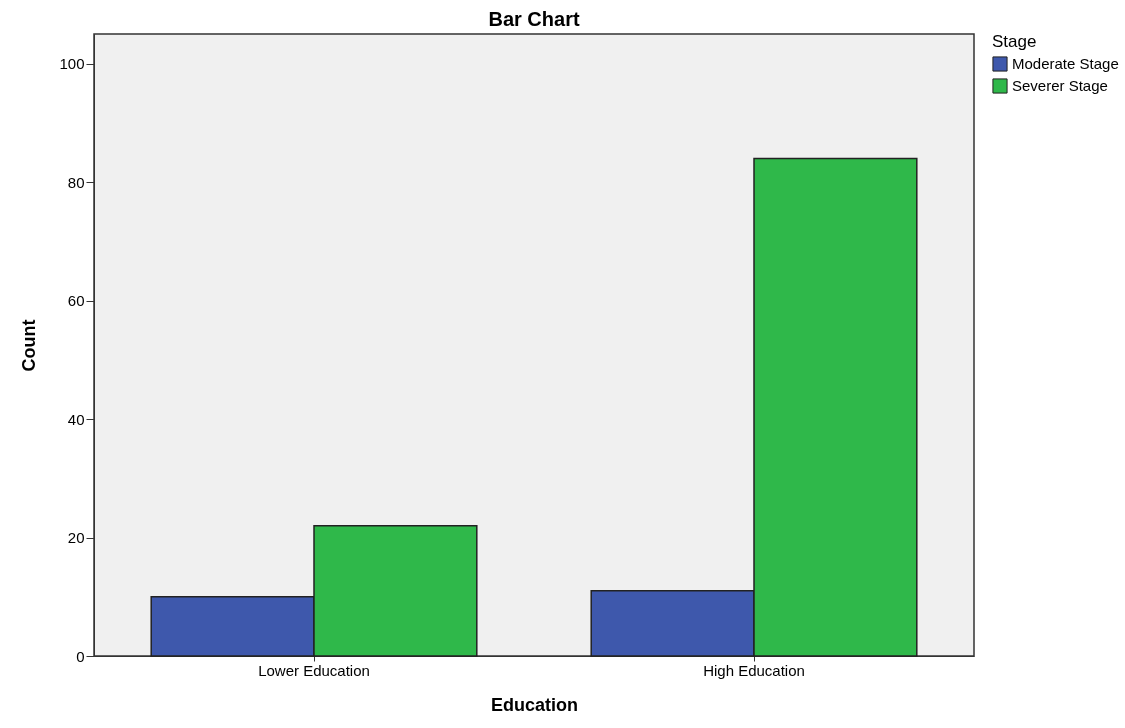 This screenshot has width=1125, height=728. I want to click on legend-title: Stage, so click(1014, 41).